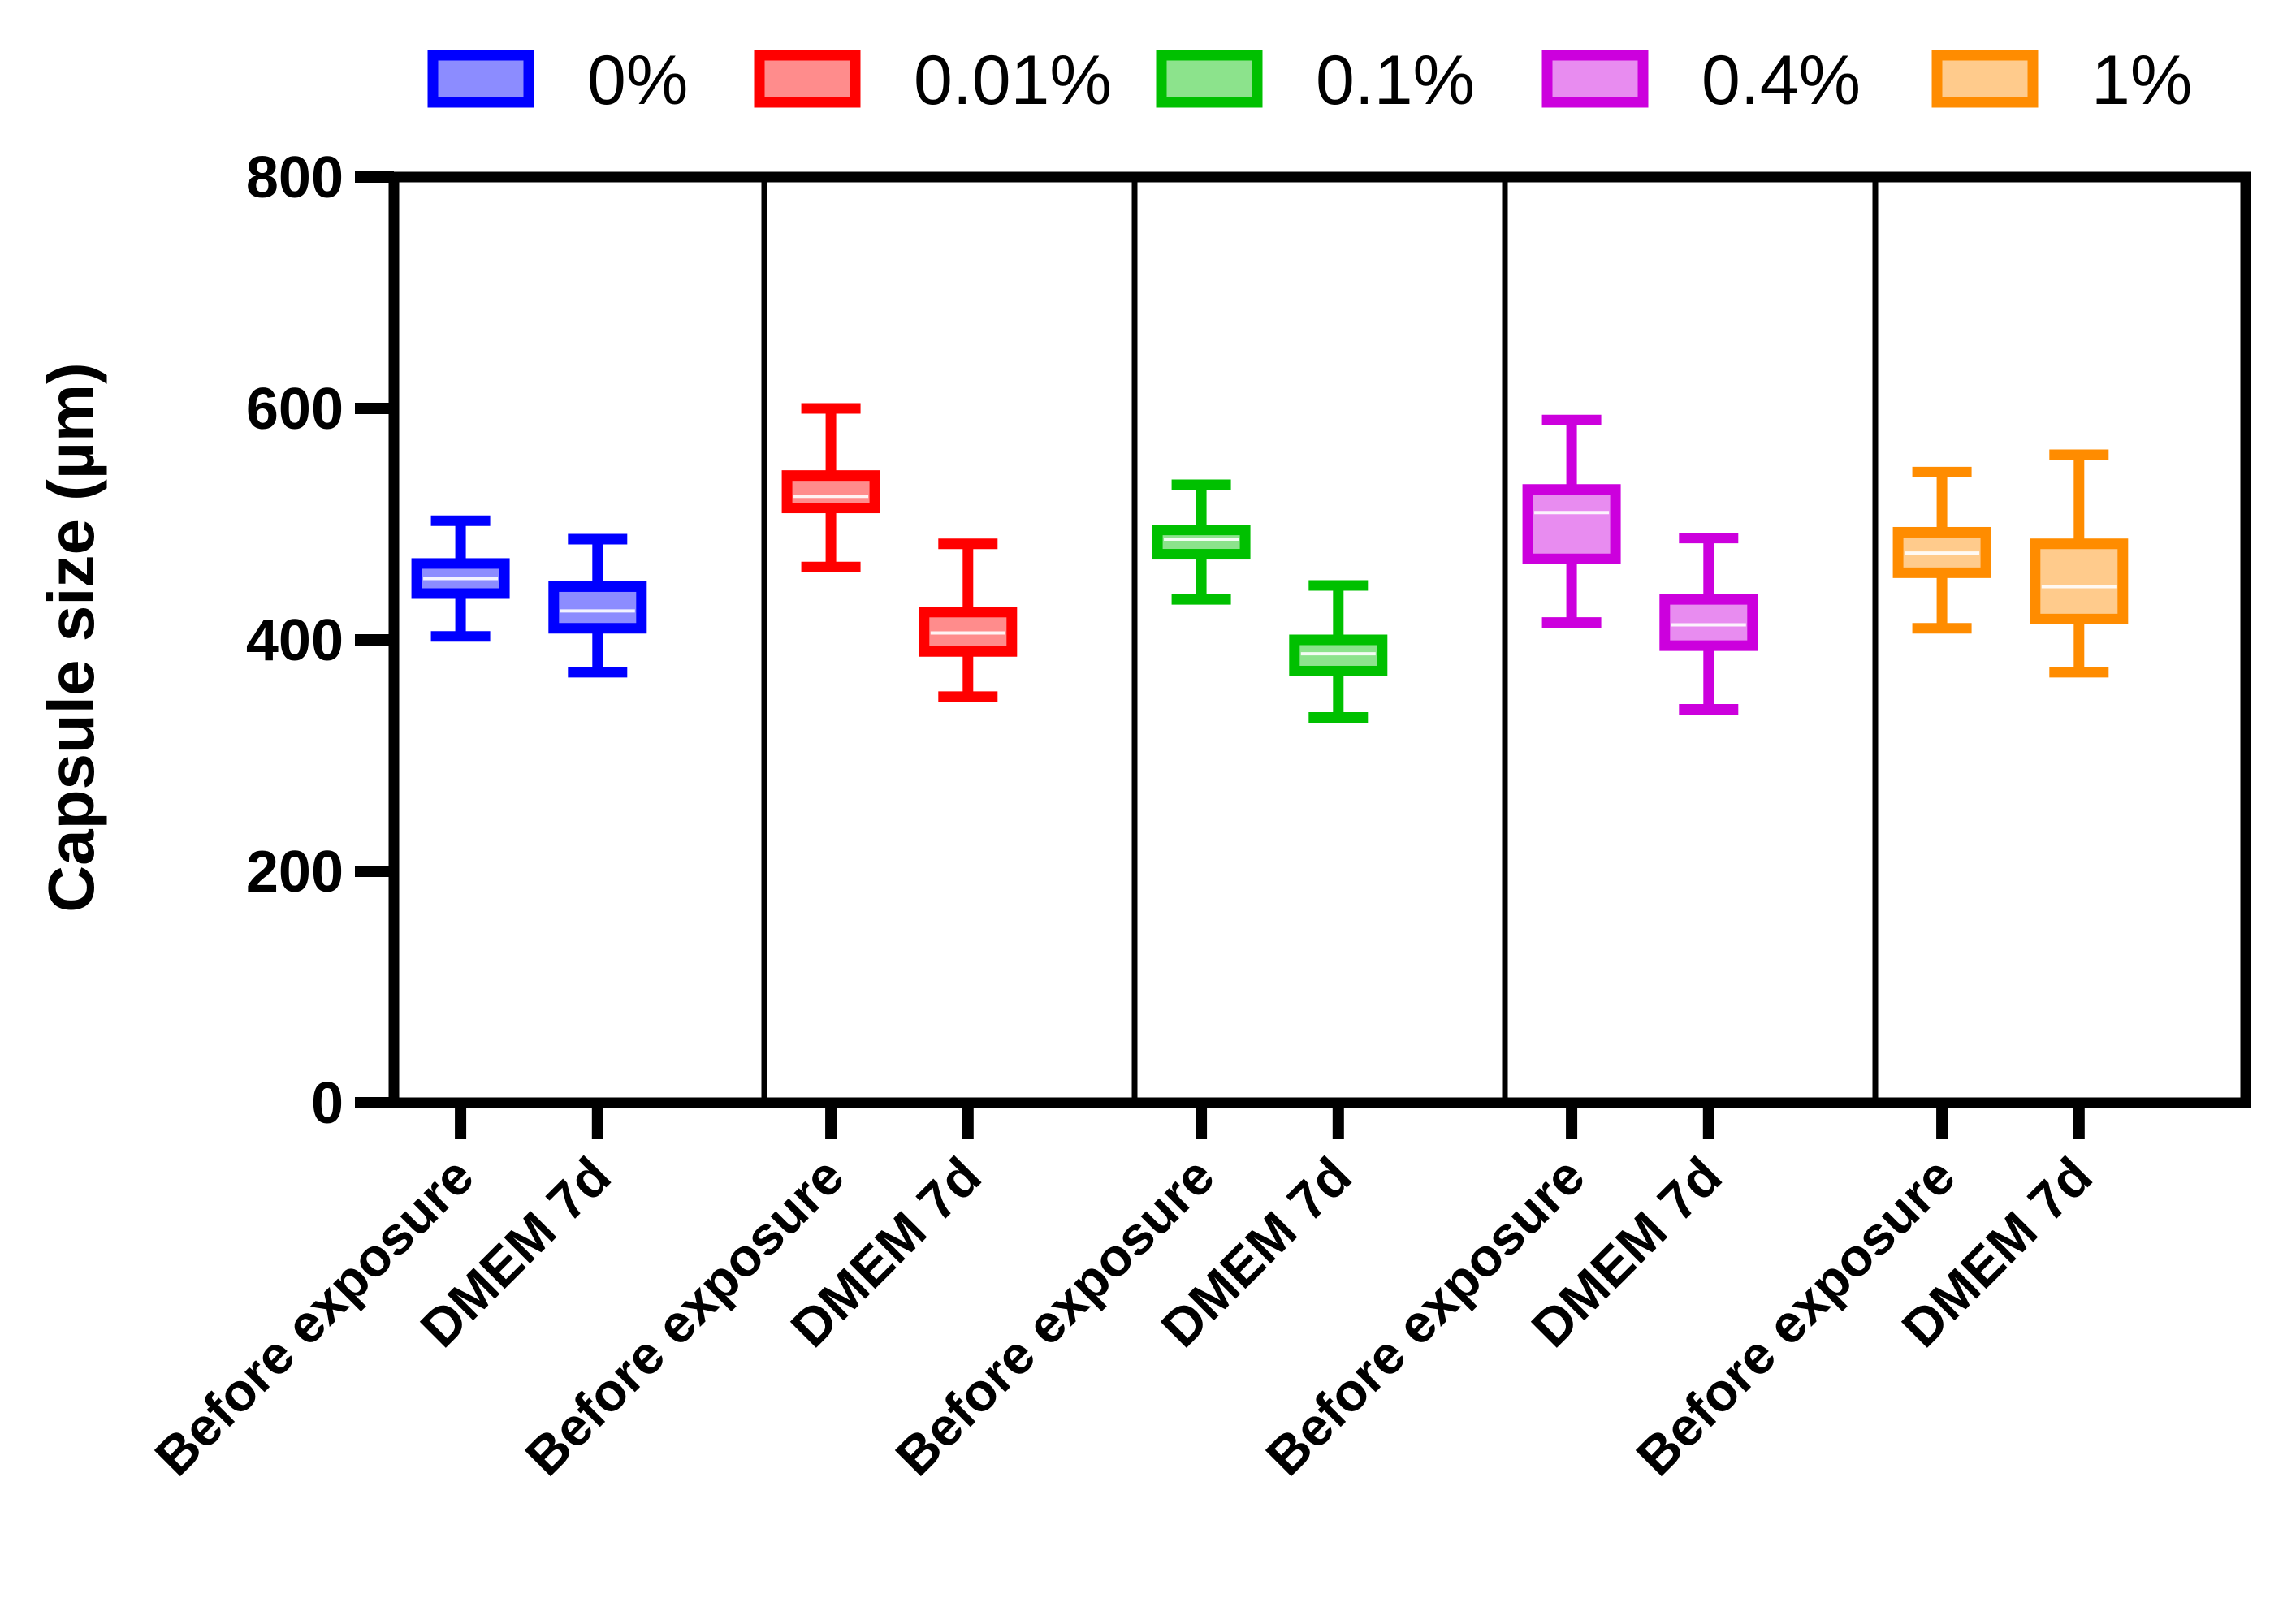 This screenshot has height=1624, width=2283. I want to click on box-0.01%-before-exposure, so click(830, 487).